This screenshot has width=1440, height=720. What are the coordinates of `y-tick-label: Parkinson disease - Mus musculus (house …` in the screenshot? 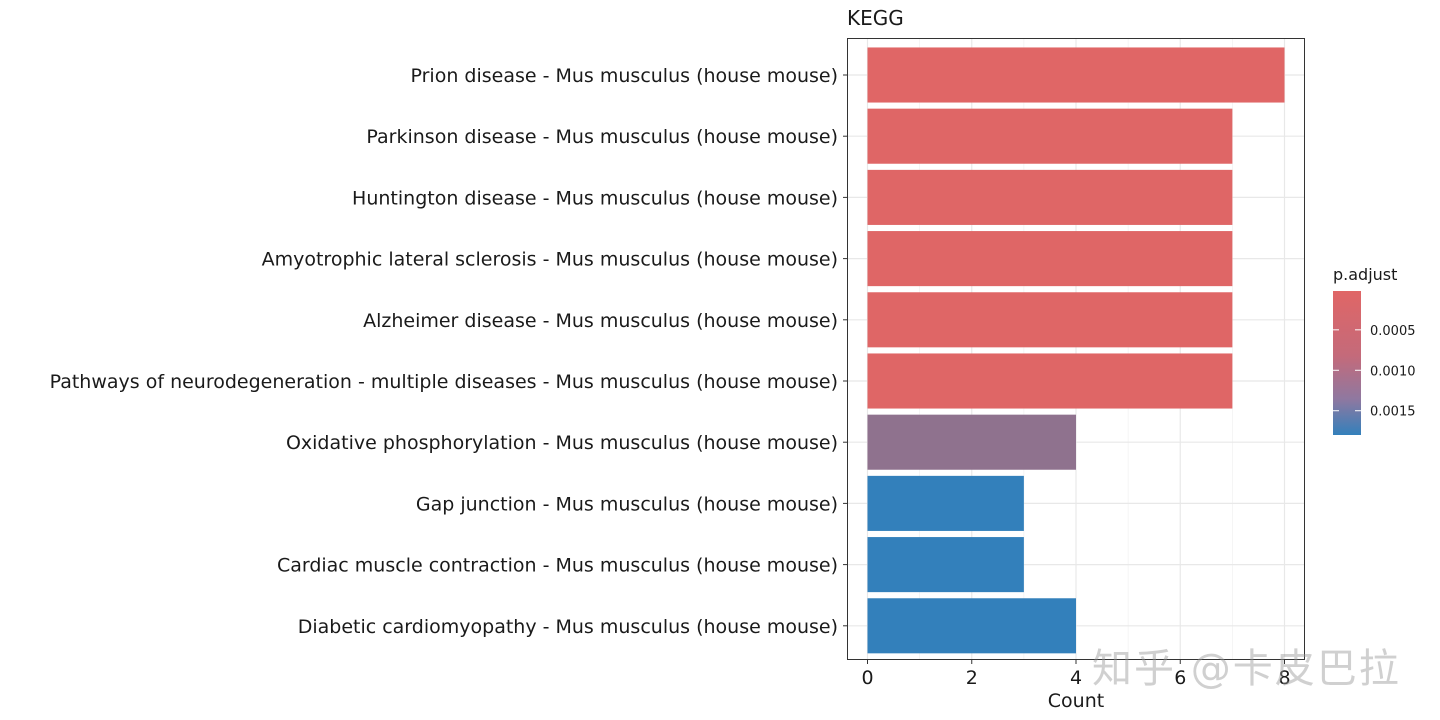 It's located at (602, 137).